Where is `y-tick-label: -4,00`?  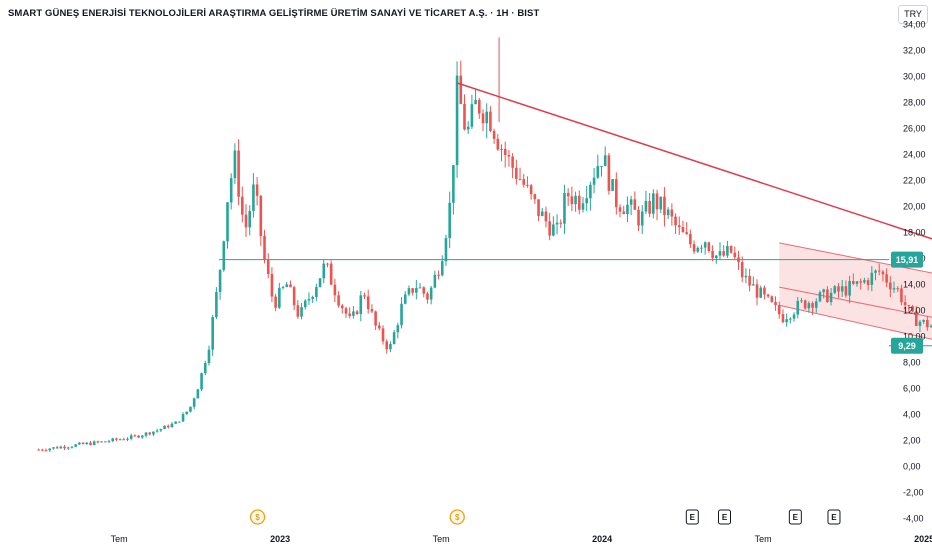 y-tick-label: -4,00 is located at coordinates (913, 519).